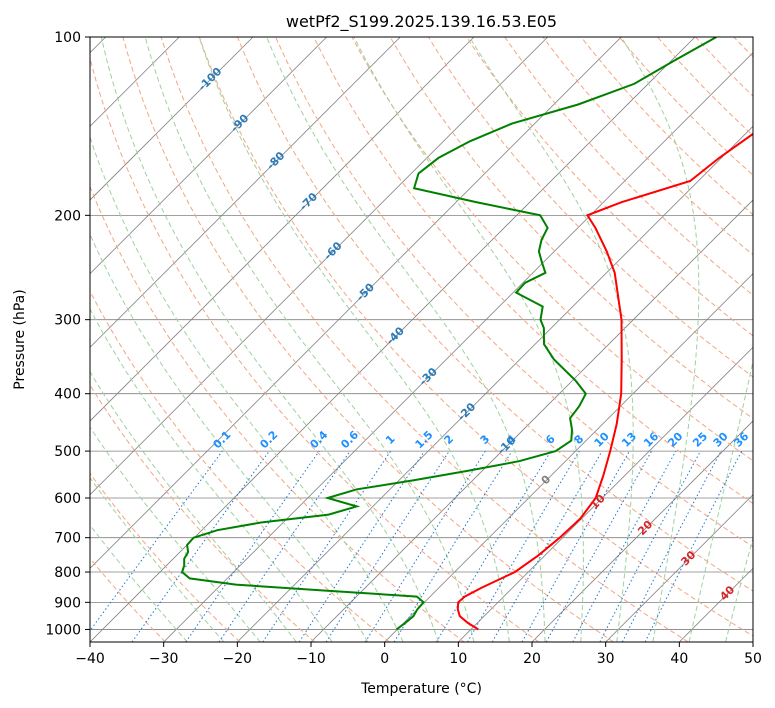  I want to click on chart-title: wetPf2_S199.2025.139.16.53.E05, so click(421, 22).